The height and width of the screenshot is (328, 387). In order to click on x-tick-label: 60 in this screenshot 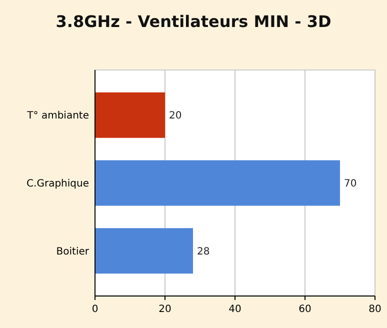, I will do `click(305, 309)`.